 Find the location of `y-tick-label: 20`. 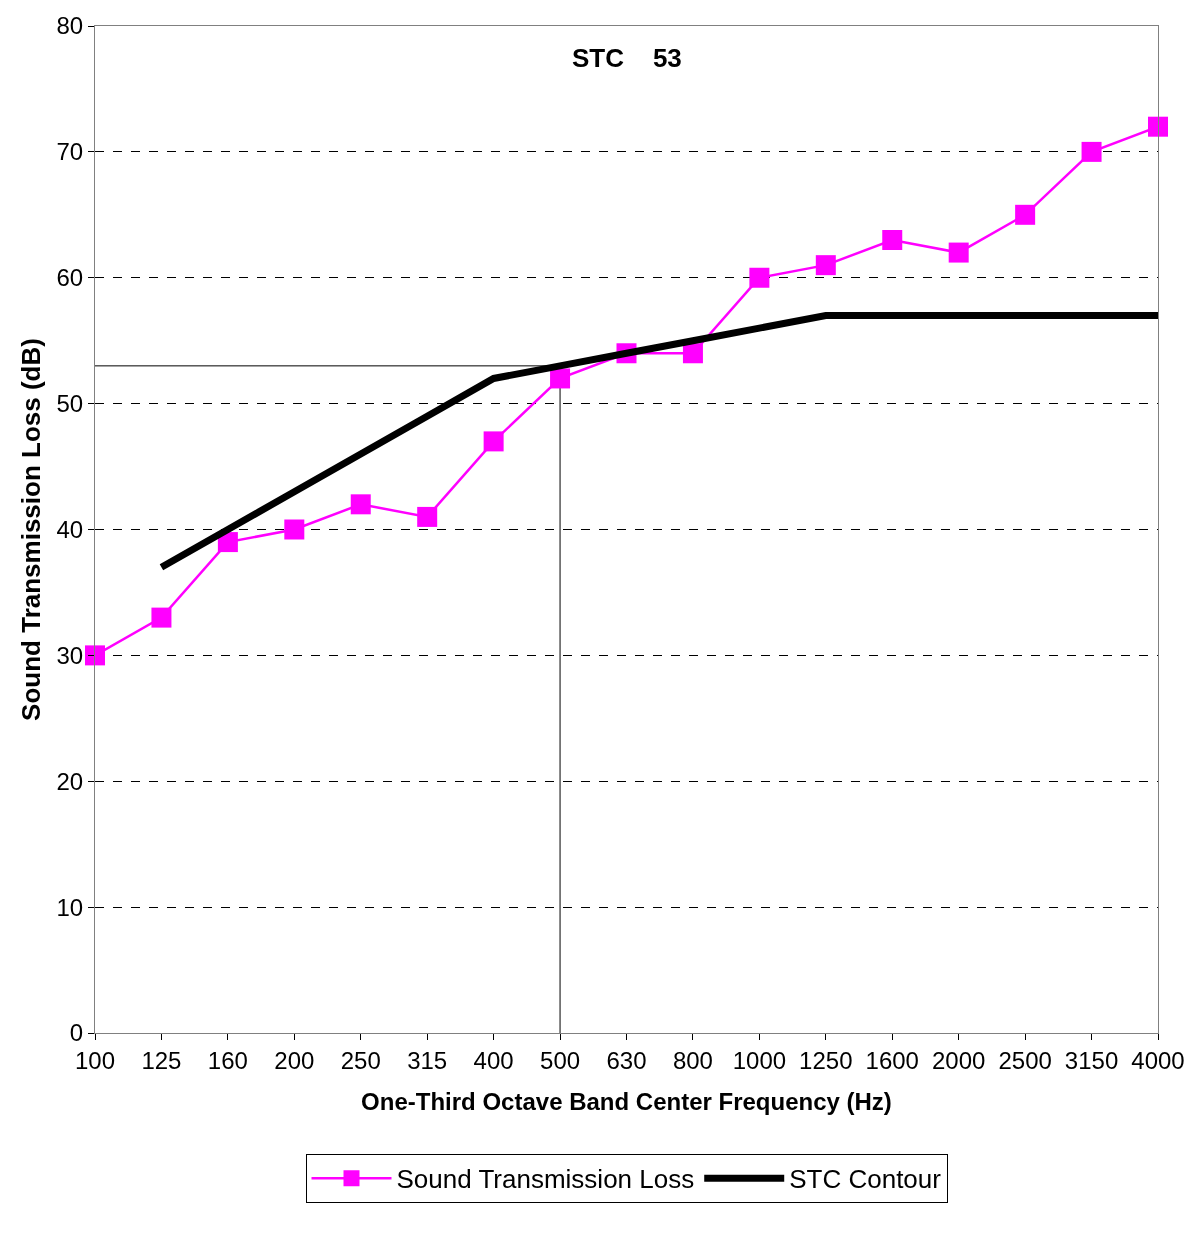

y-tick-label: 20 is located at coordinates (70, 781).